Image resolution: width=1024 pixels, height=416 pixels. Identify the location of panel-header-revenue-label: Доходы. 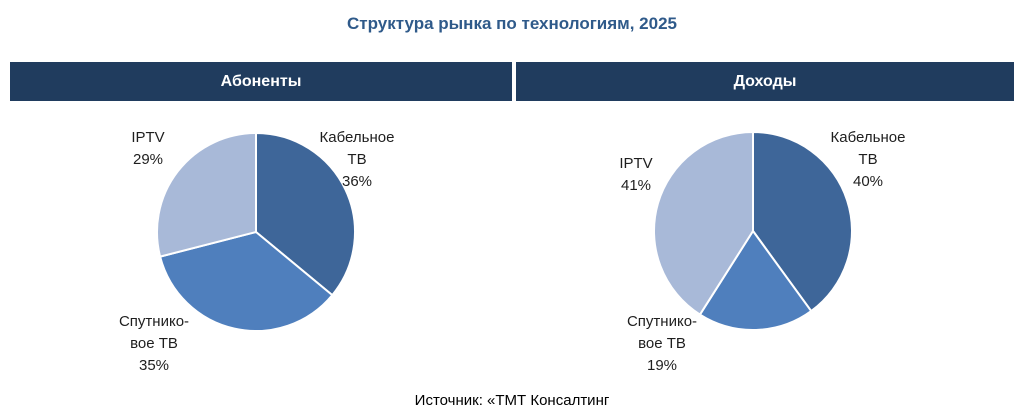
(765, 81).